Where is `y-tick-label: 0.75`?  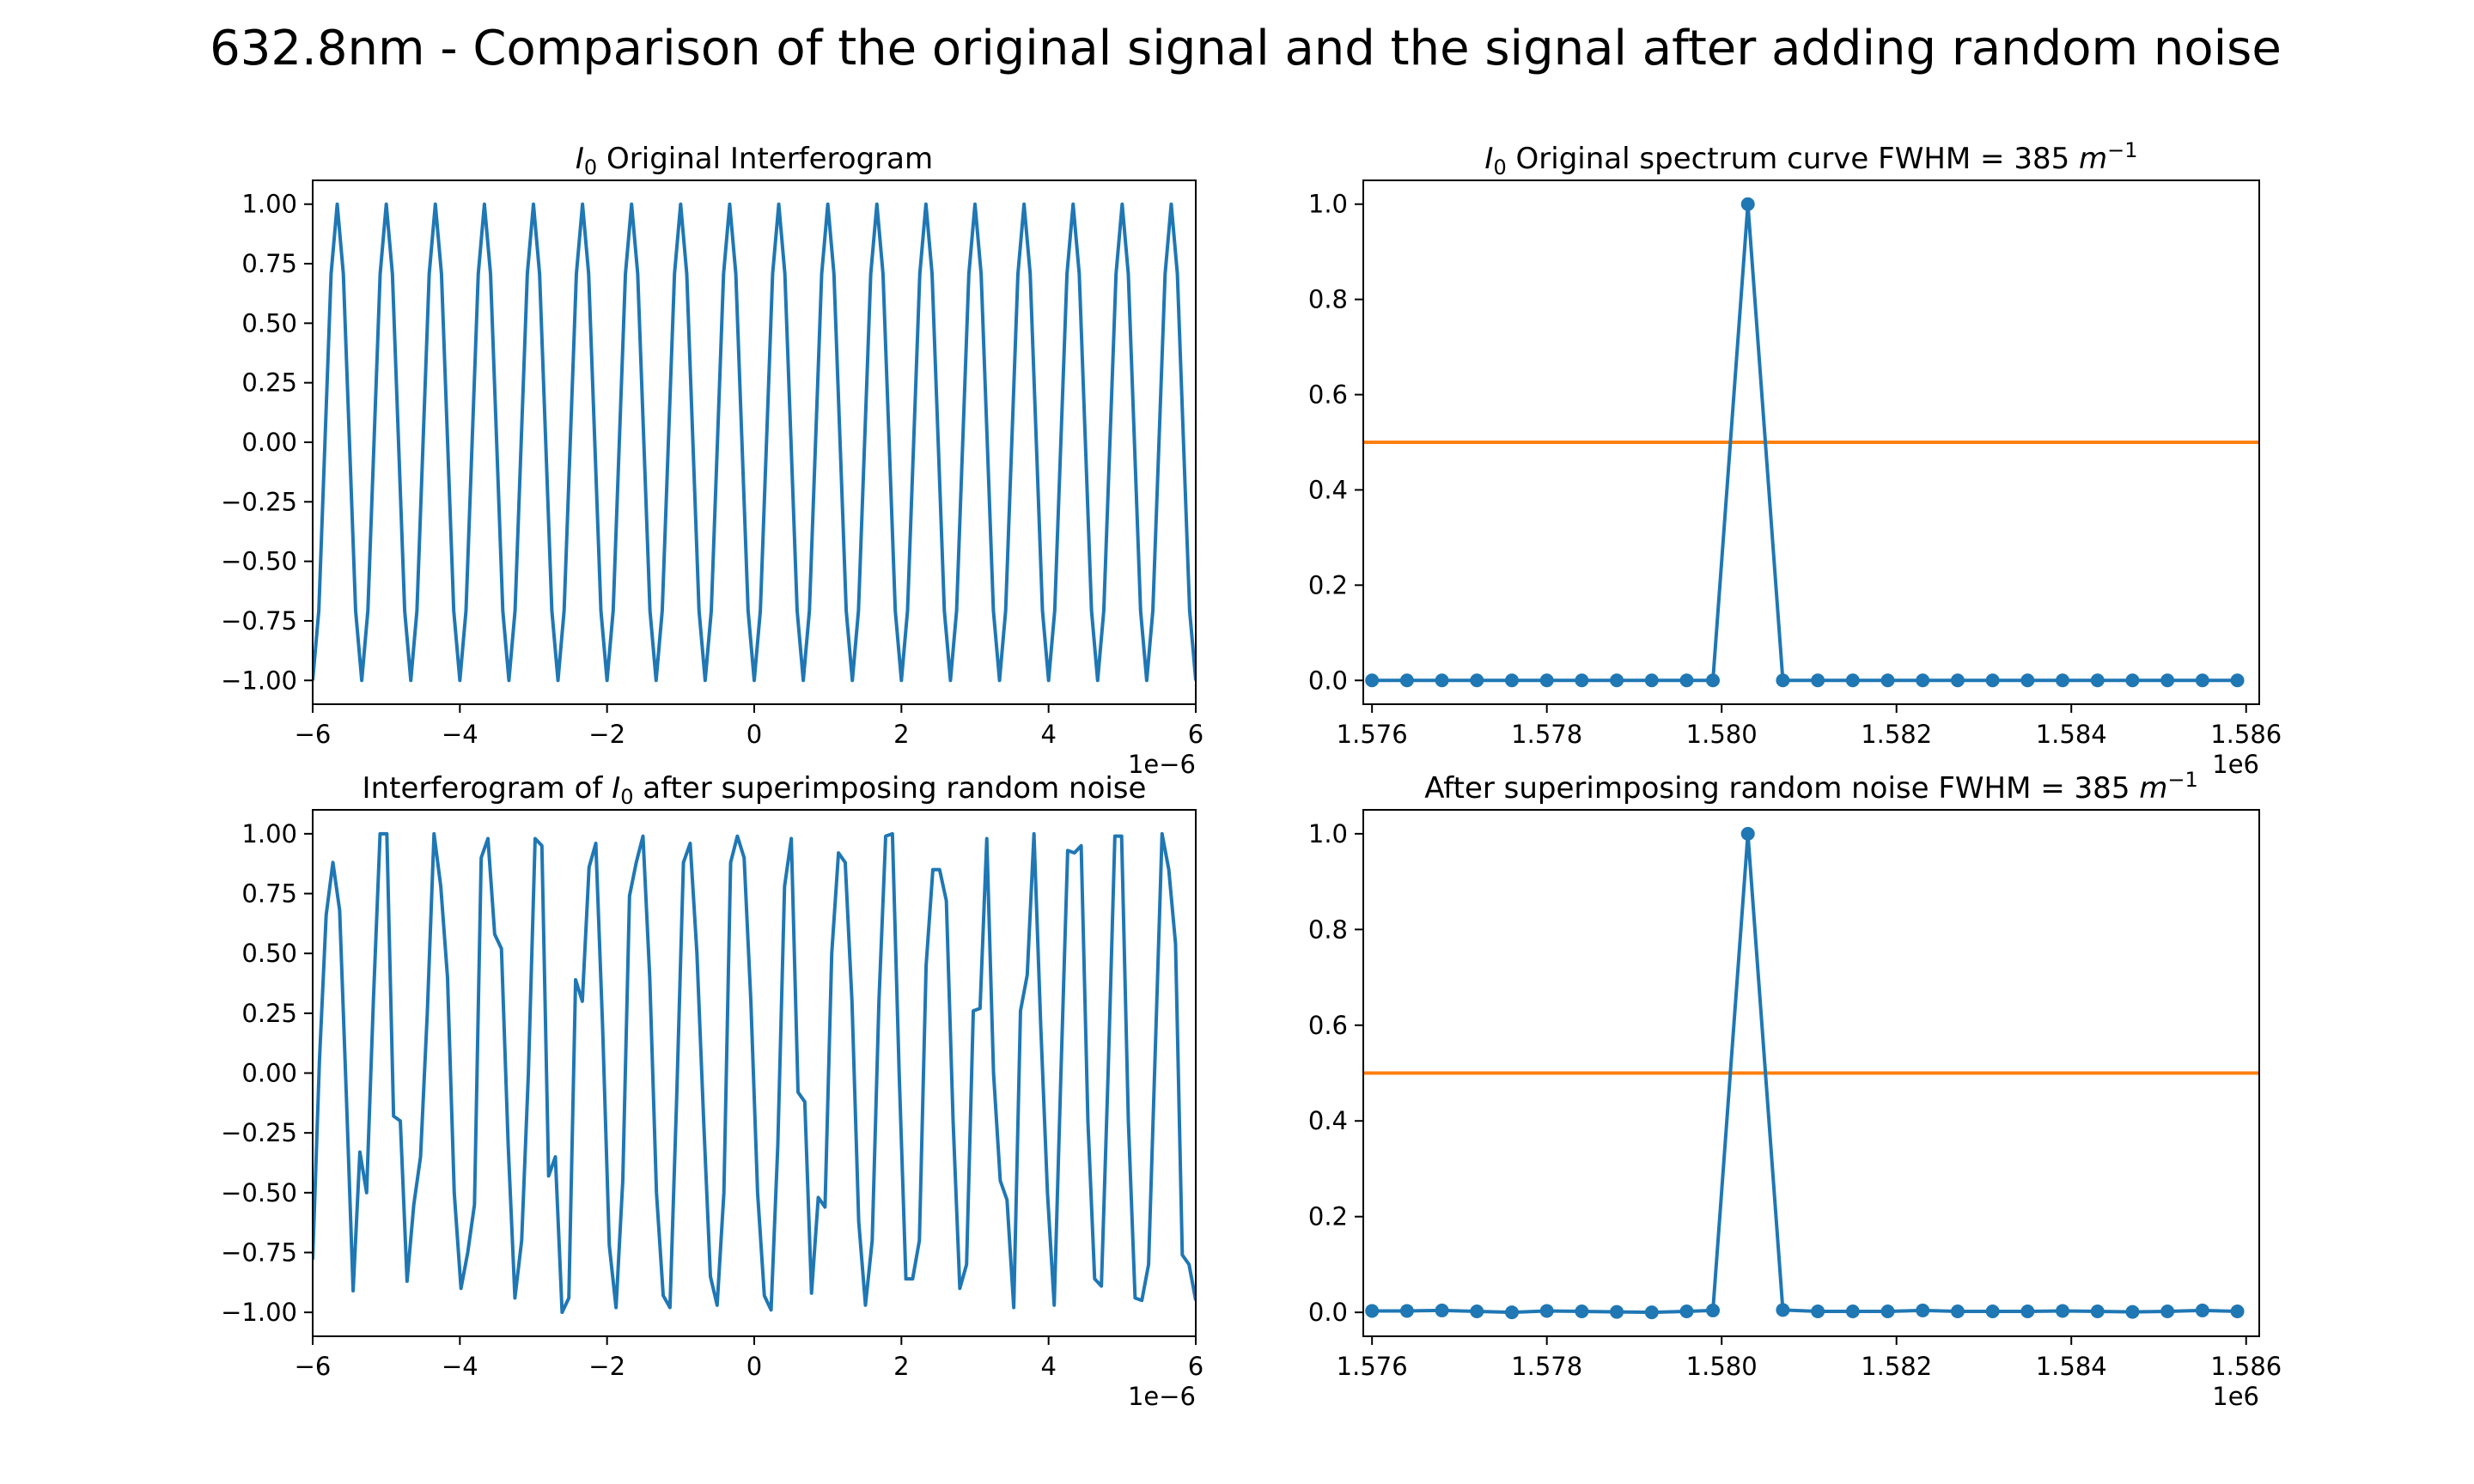 y-tick-label: 0.75 is located at coordinates (269, 894).